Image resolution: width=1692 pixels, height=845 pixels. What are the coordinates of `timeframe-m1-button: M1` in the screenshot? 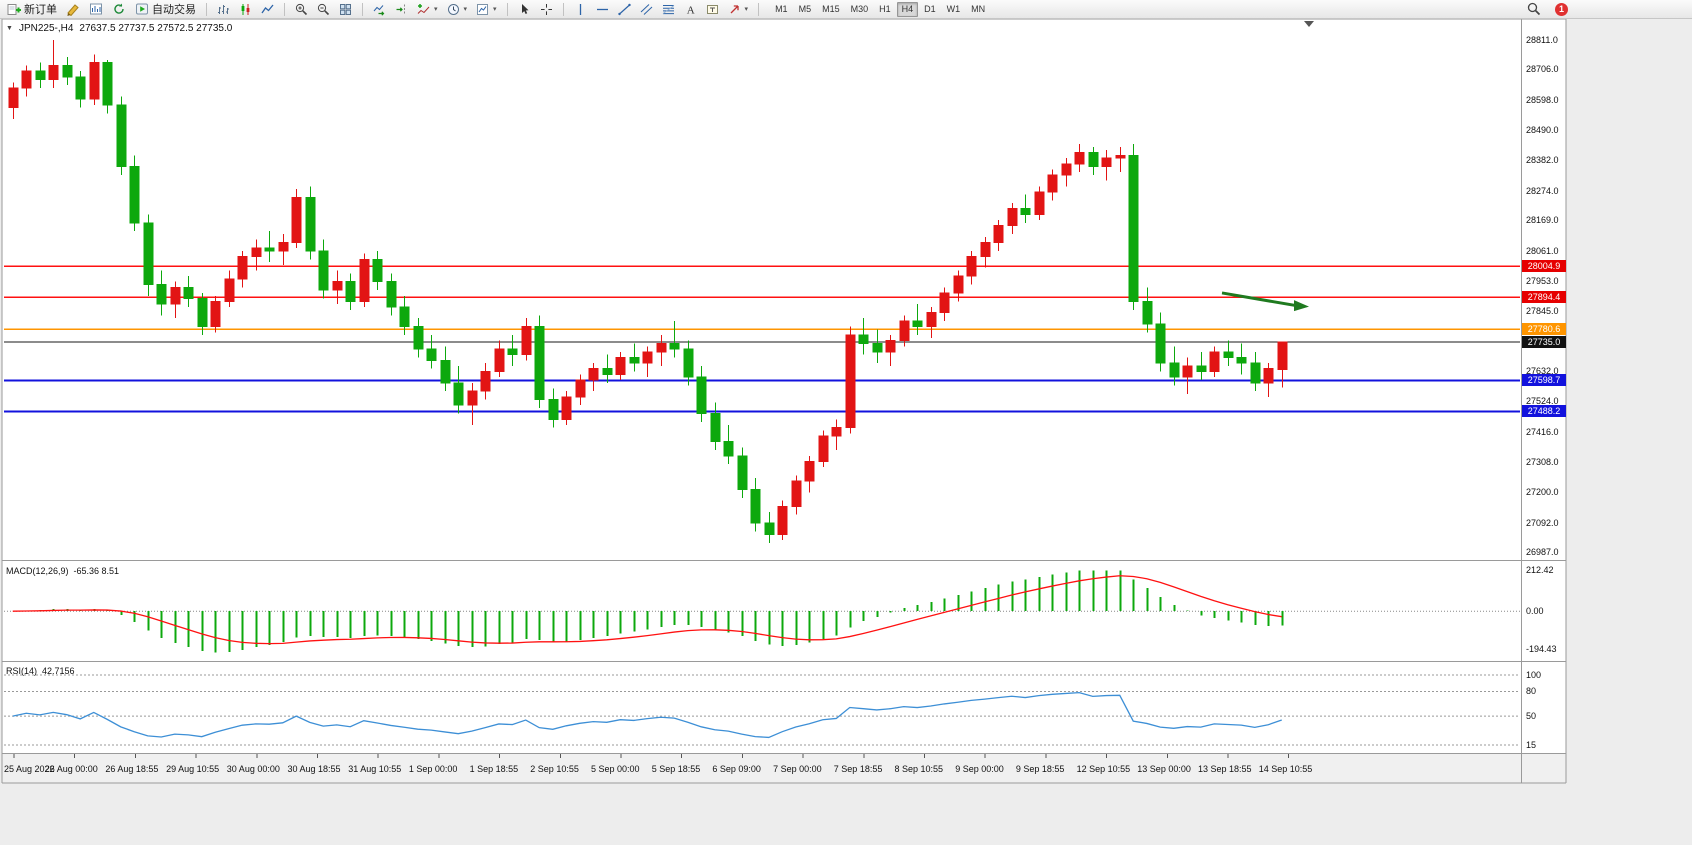 It's located at (781, 9).